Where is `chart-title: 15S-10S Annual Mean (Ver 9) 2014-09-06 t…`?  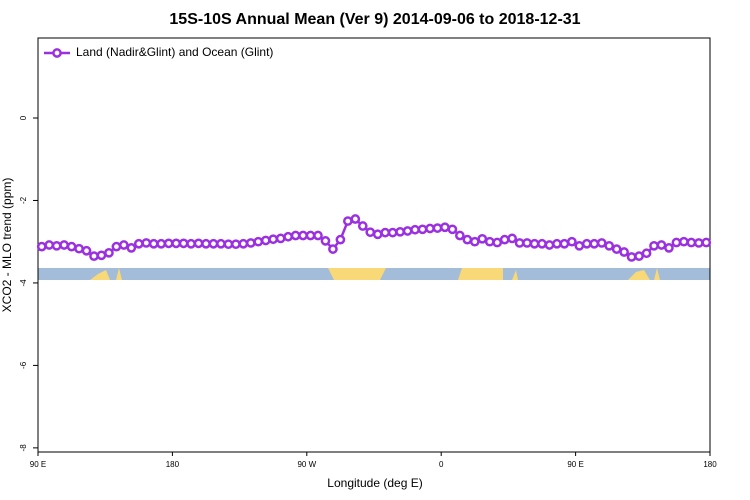 chart-title: 15S-10S Annual Mean (Ver 9) 2014-09-06 t… is located at coordinates (374, 19).